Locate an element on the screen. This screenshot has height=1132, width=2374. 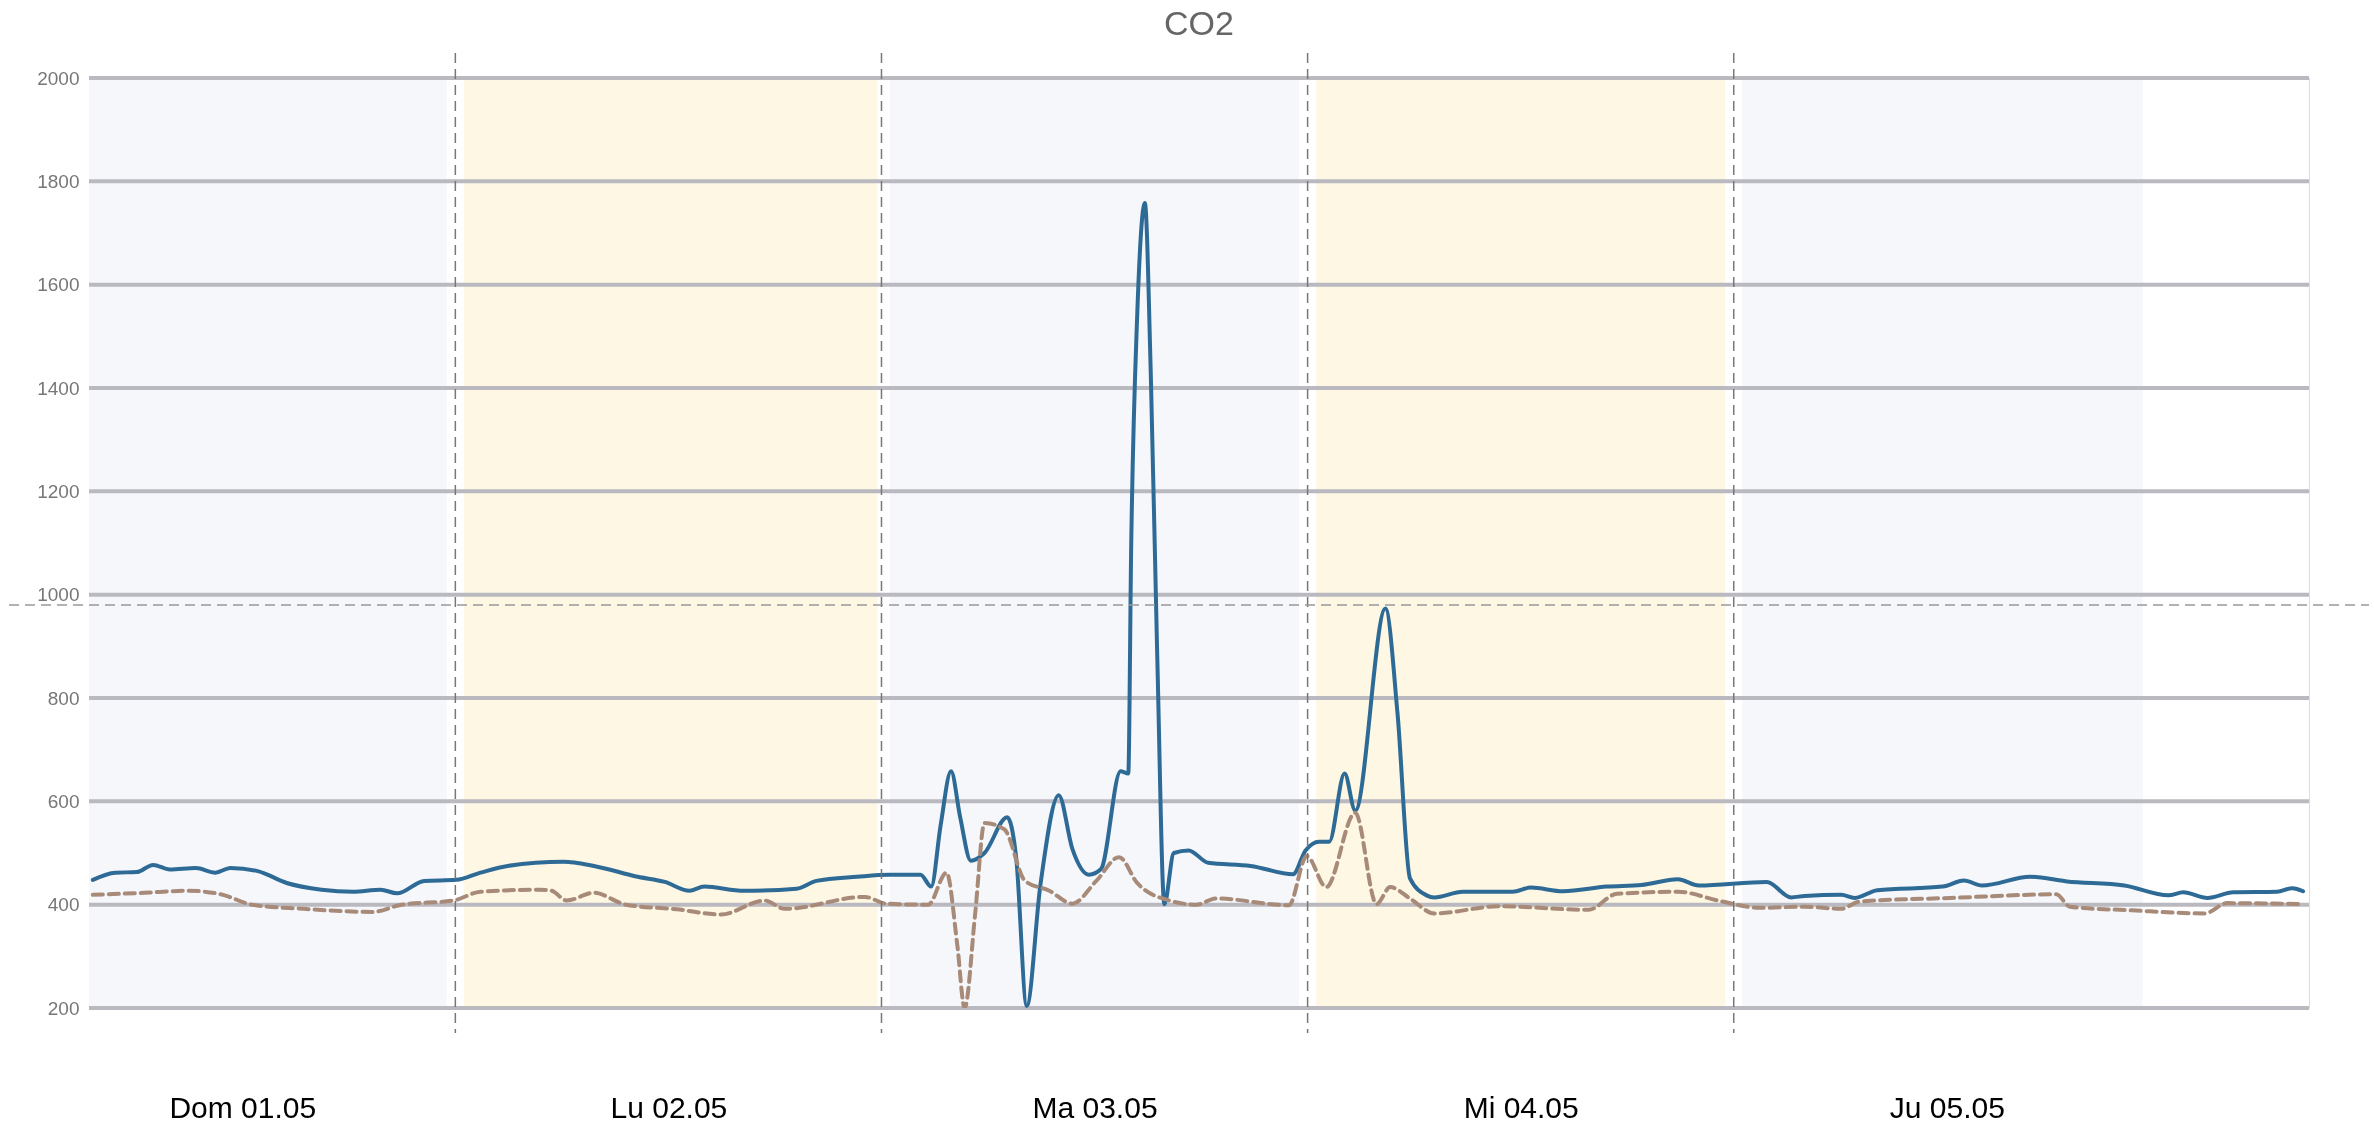
y-tick-label: 1600 is located at coordinates (58, 285).